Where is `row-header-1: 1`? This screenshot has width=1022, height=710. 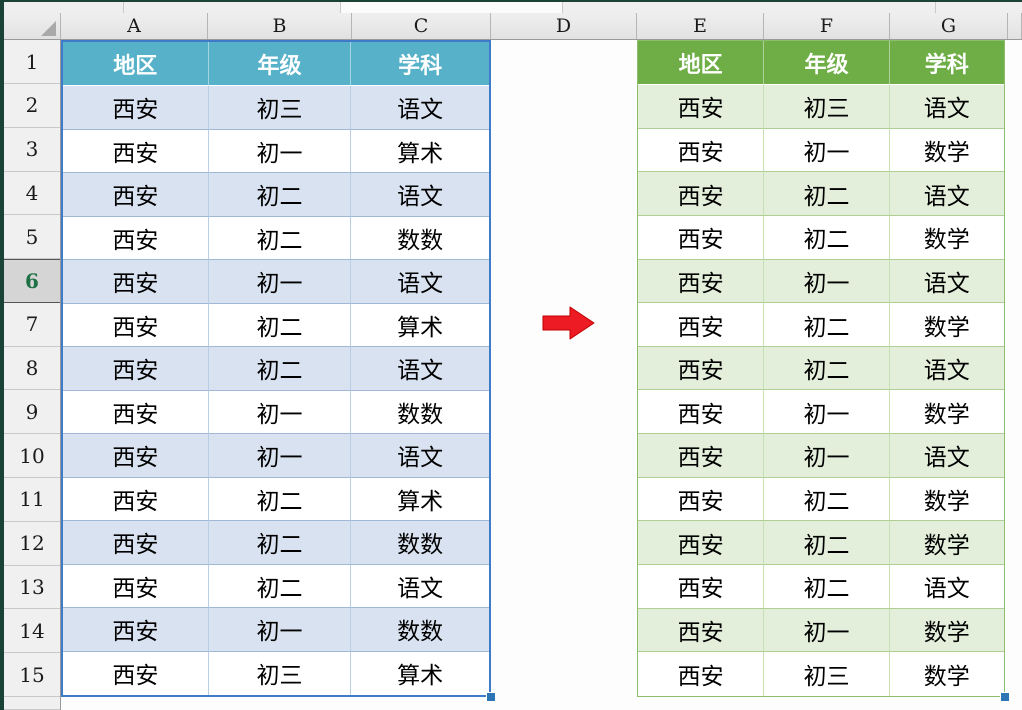 row-header-1: 1 is located at coordinates (32, 62).